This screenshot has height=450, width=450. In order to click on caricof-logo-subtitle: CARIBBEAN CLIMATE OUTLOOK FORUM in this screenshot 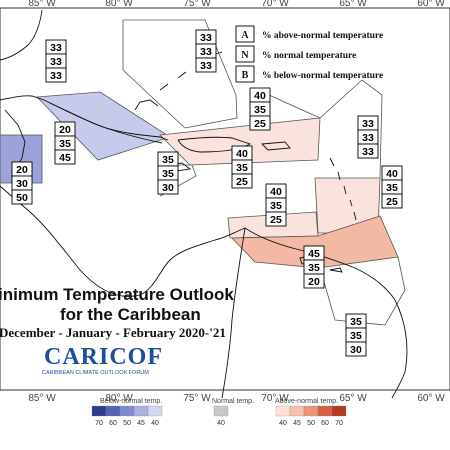, I will do `click(95, 373)`.